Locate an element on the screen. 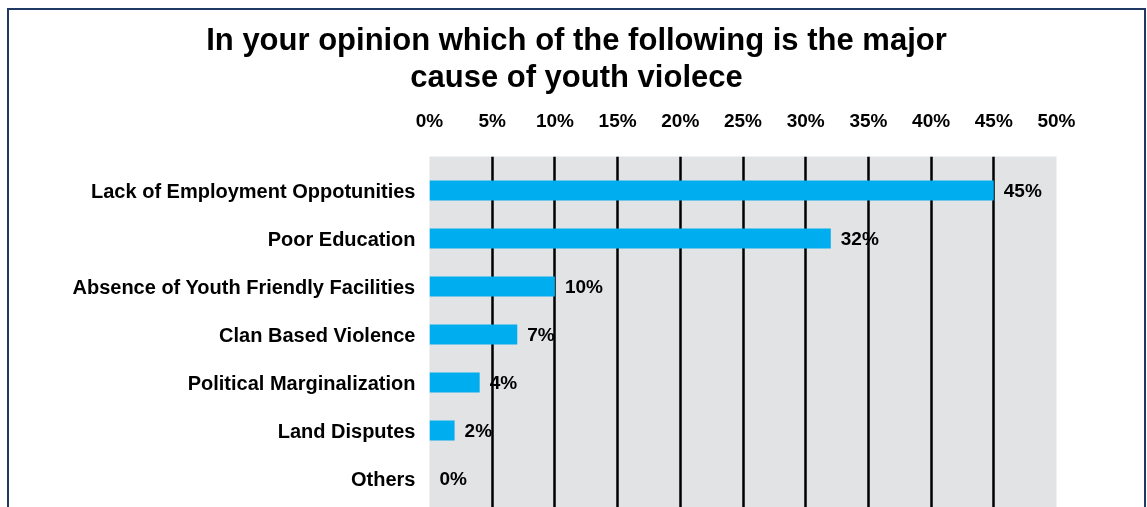 The width and height of the screenshot is (1147, 507). y-tick-label: Absence of Youth Friendly Facilities is located at coordinates (244, 286).